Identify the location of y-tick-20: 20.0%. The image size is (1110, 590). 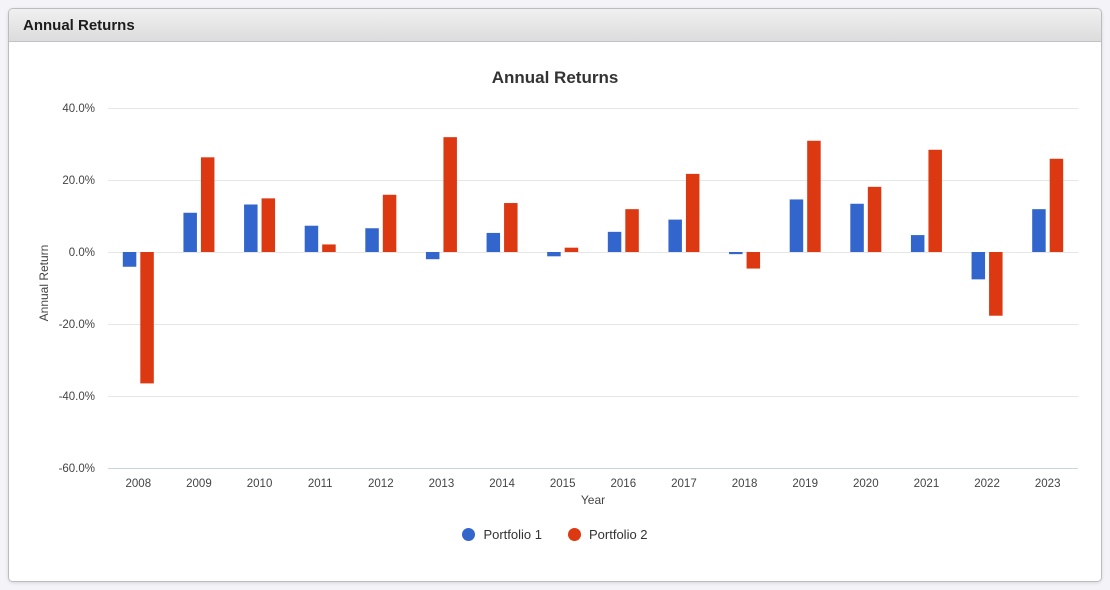
(78, 181).